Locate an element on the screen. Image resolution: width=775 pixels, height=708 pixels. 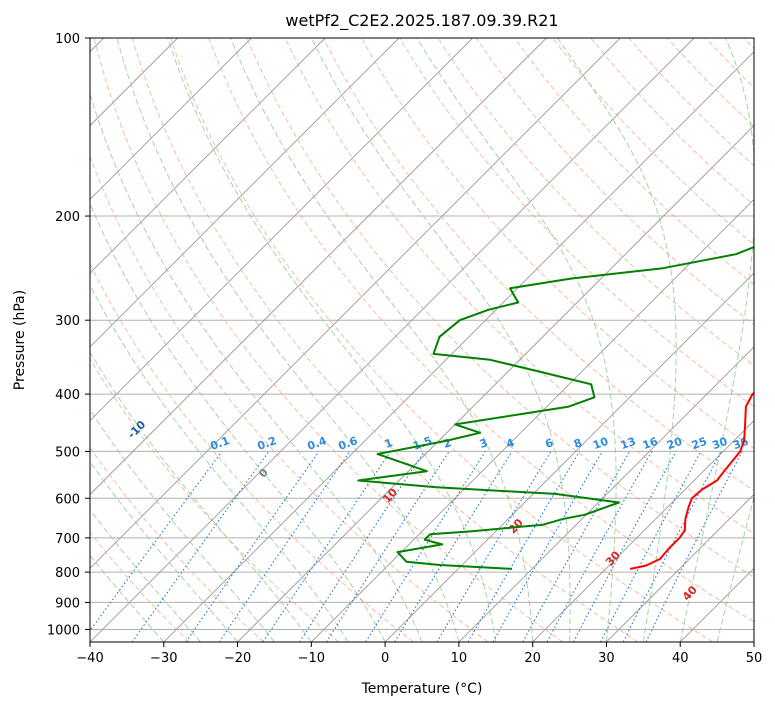
x-tick-label: −20 is located at coordinates (237, 658).